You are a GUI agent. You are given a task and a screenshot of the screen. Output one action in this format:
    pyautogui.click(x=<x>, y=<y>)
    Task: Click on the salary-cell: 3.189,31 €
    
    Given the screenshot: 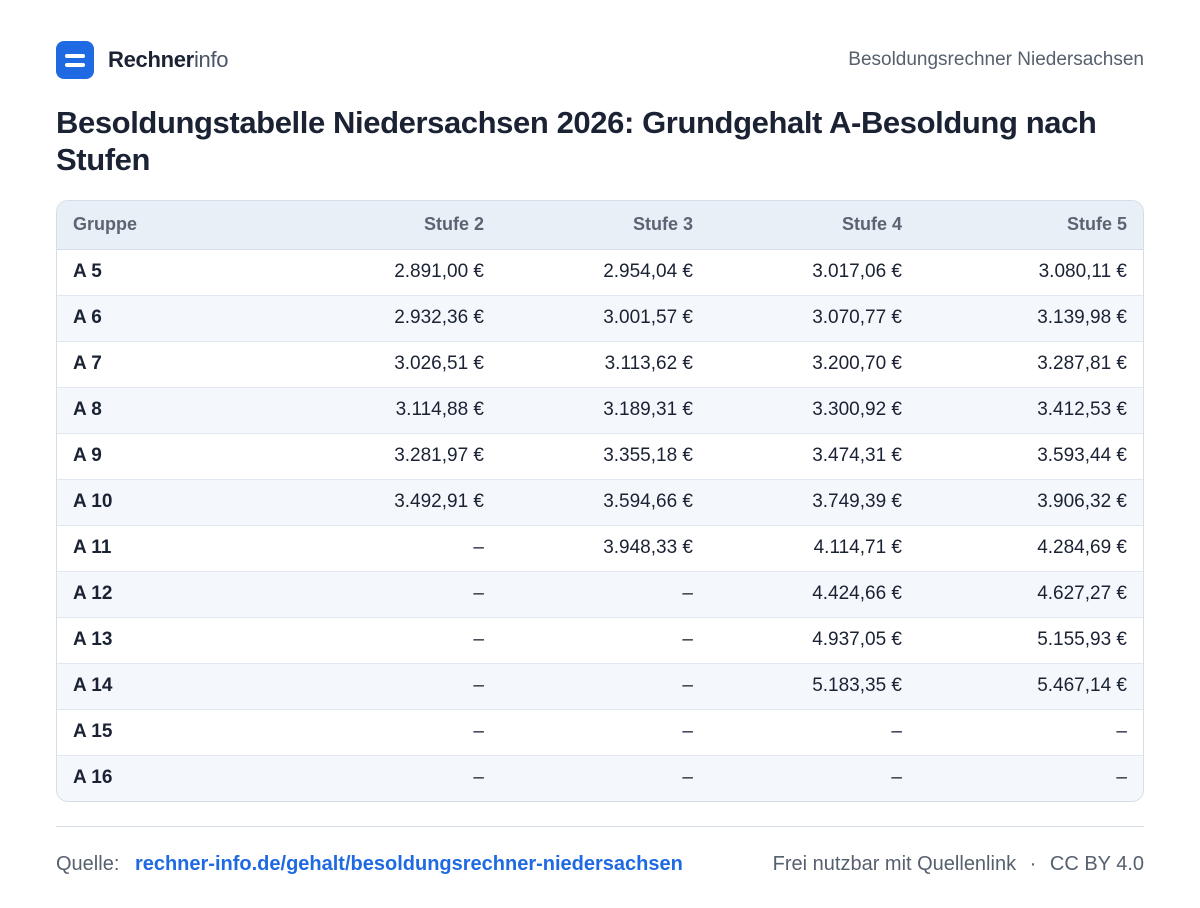 What is the action you would take?
    pyautogui.click(x=604, y=409)
    